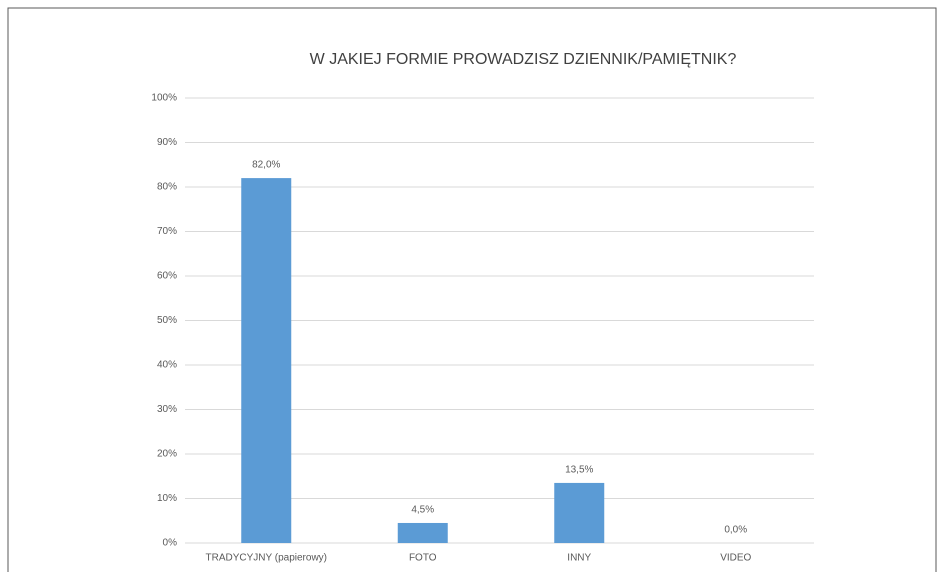  Describe the element at coordinates (170, 543) in the screenshot. I see `y-tick-label: 0%` at that location.